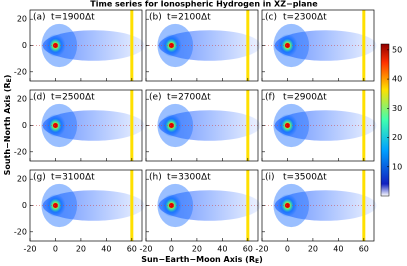 This screenshot has width=407, height=266. What do you see at coordinates (397, 137) in the screenshot?
I see `colorbar-tick-label: 20` at bounding box center [397, 137].